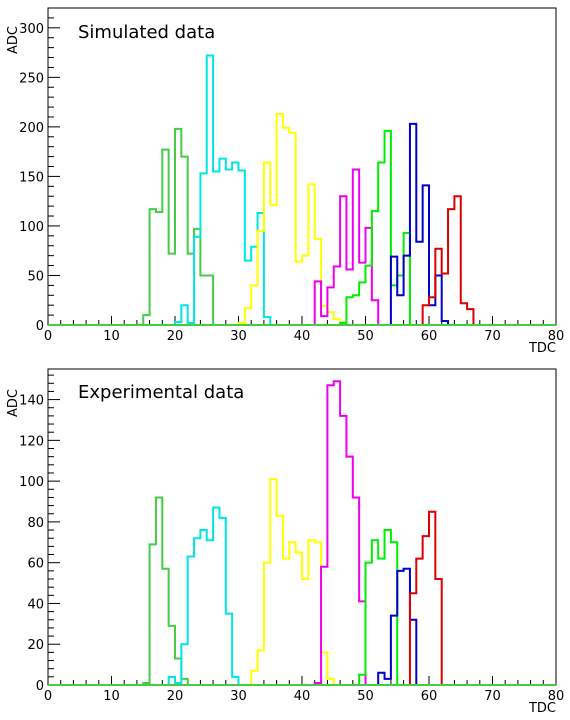 The width and height of the screenshot is (570, 720). What do you see at coordinates (35, 523) in the screenshot?
I see `y-tick-label: 80` at bounding box center [35, 523].